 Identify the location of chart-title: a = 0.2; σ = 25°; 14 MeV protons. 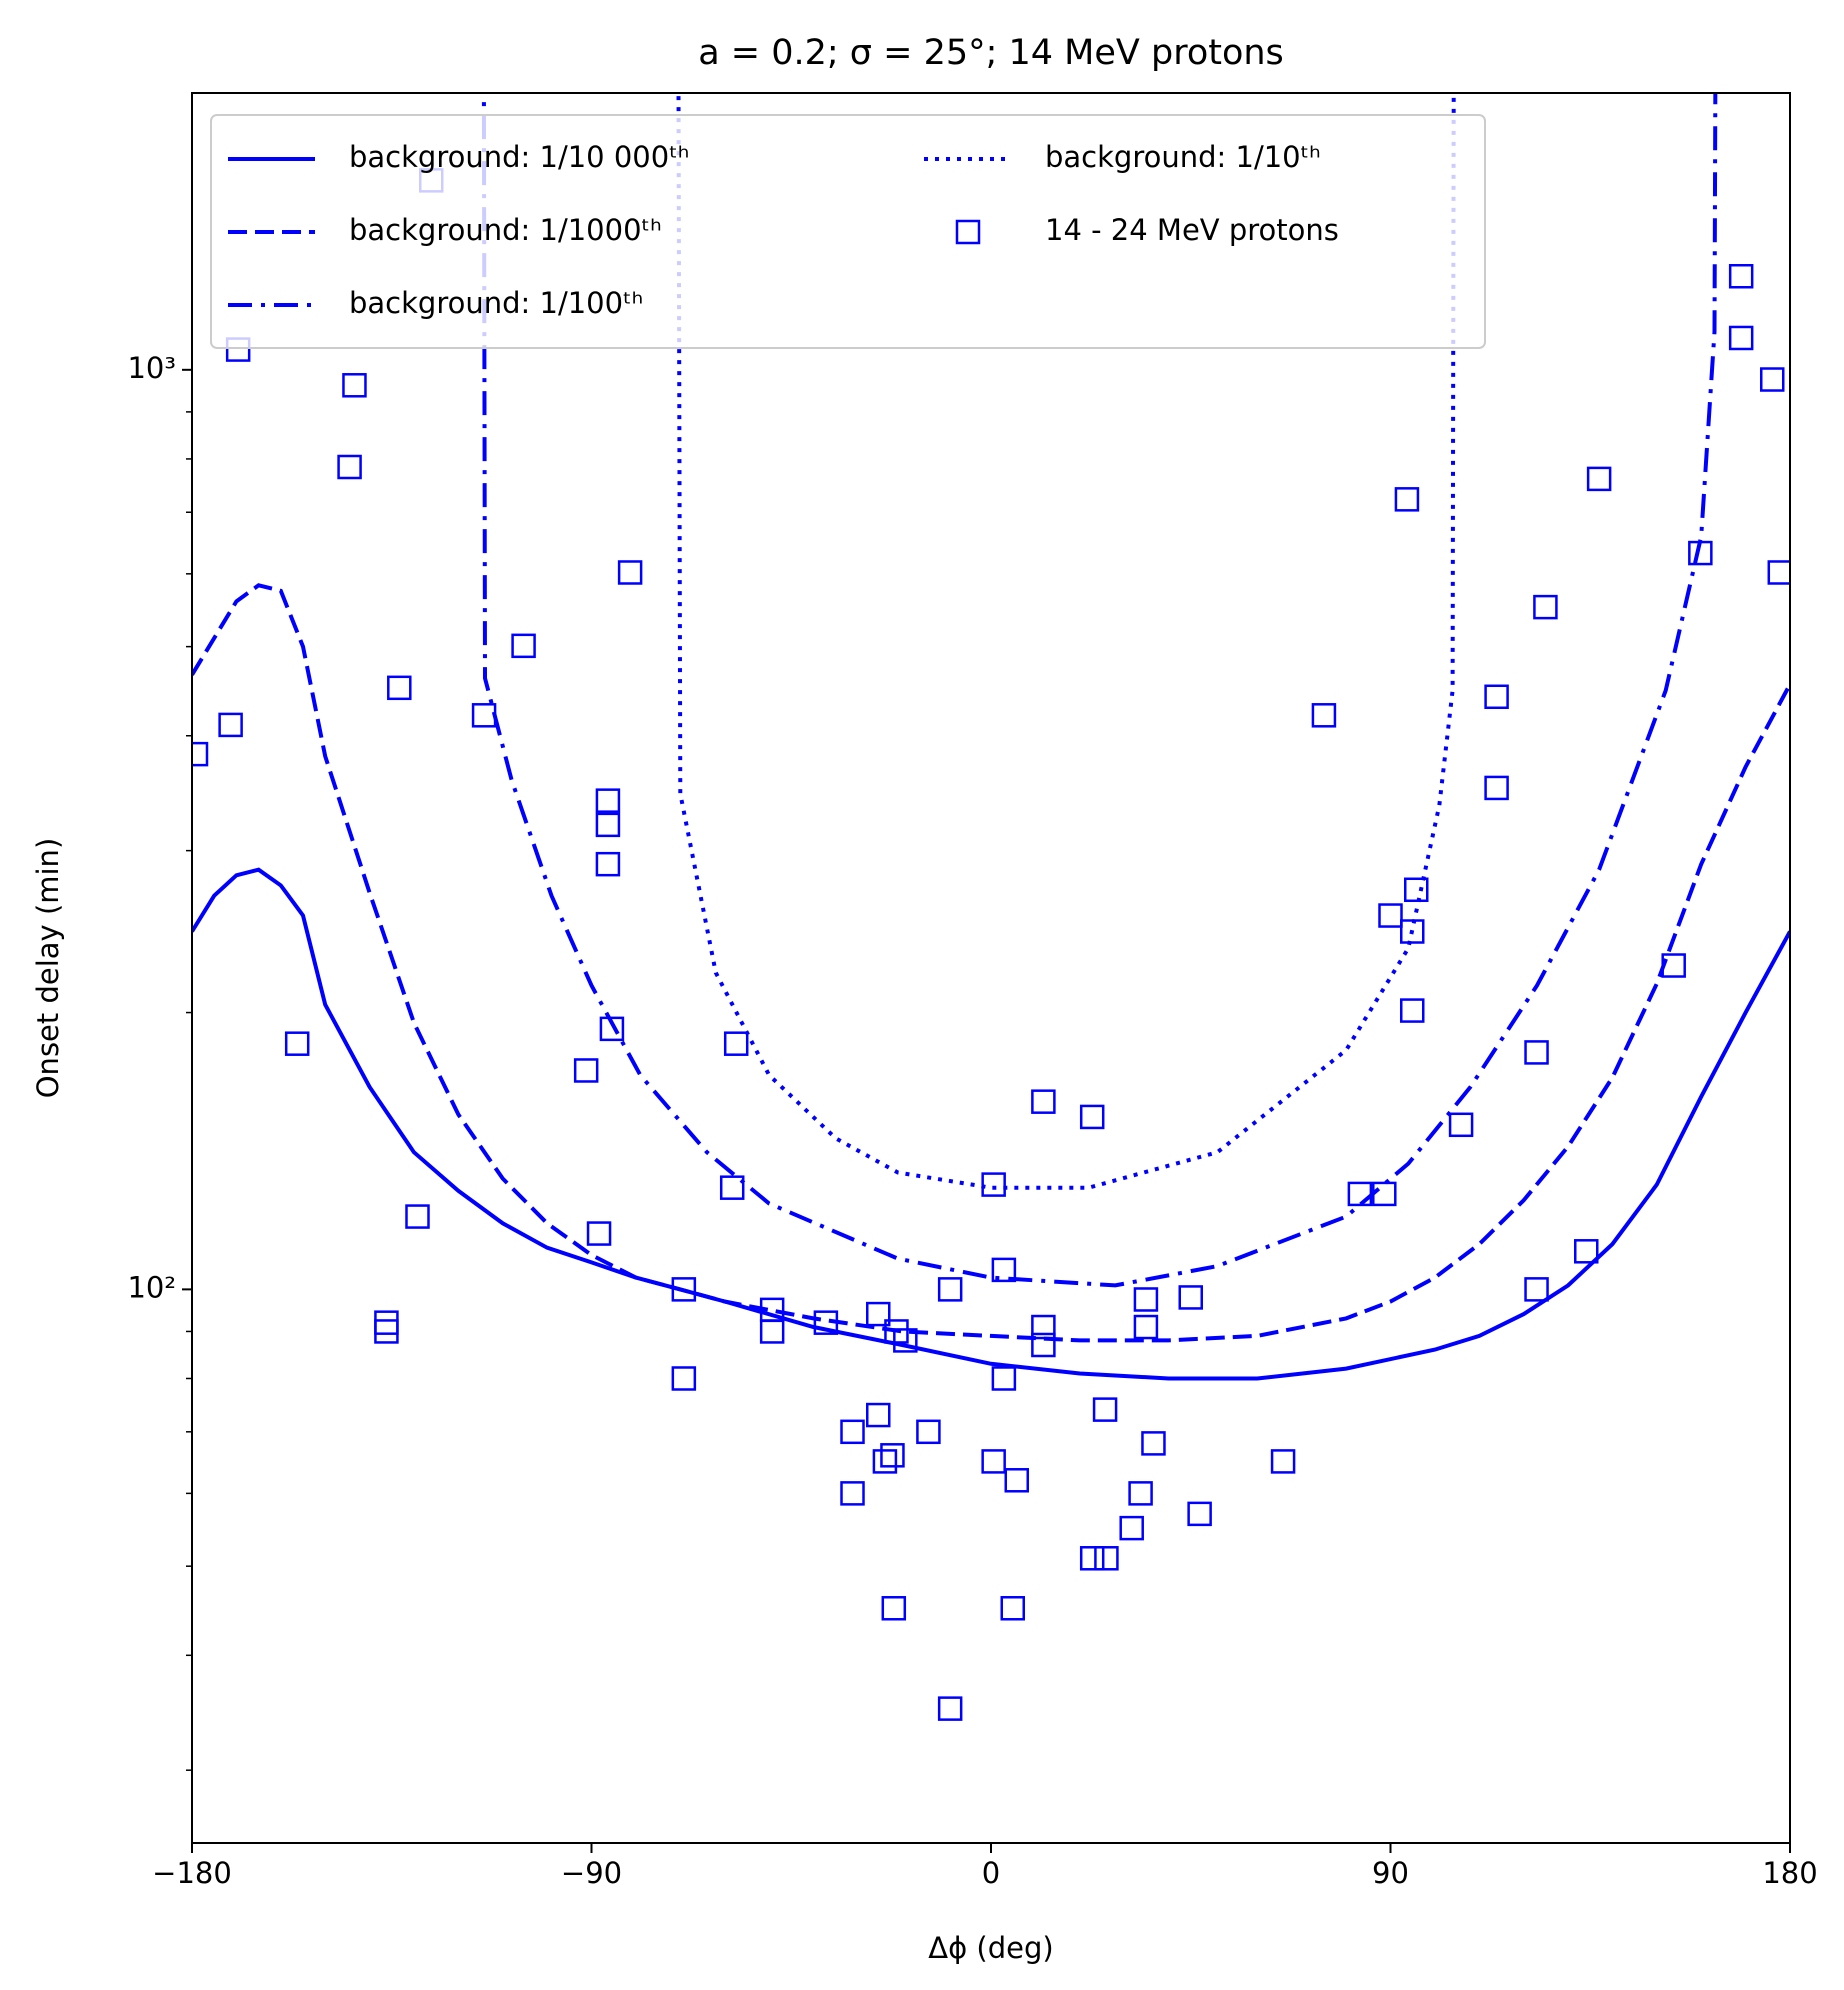
(991, 53).